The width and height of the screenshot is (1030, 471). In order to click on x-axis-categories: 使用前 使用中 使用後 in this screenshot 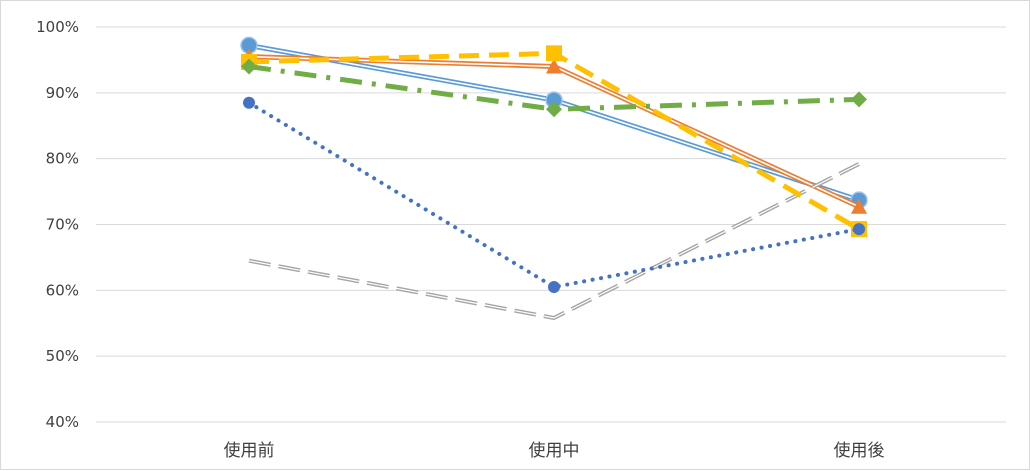, I will do `click(554, 450)`.